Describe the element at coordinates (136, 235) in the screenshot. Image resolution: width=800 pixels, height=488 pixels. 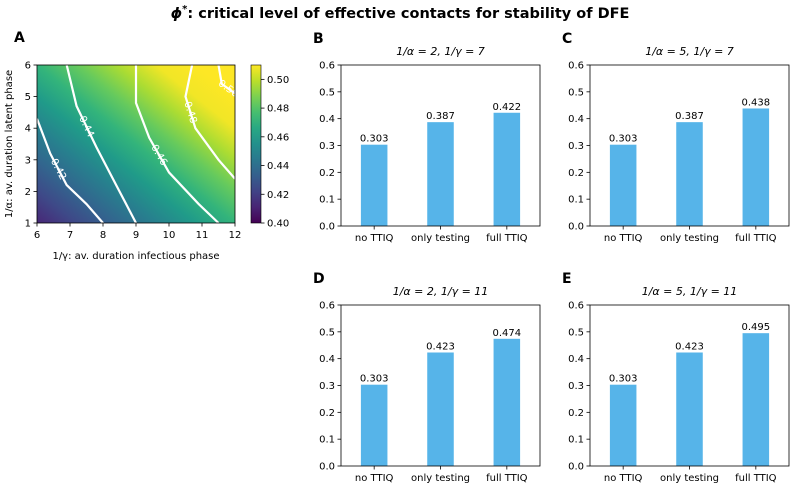
I see `x-tick-label: 9` at that location.